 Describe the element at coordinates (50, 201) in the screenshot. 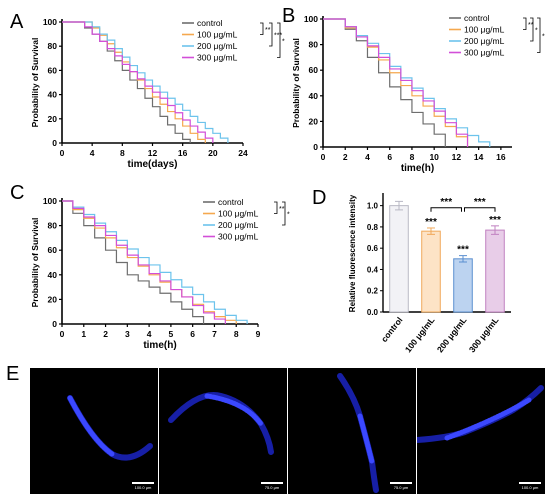

I see `y-tick-label-c-5: 100` at that location.